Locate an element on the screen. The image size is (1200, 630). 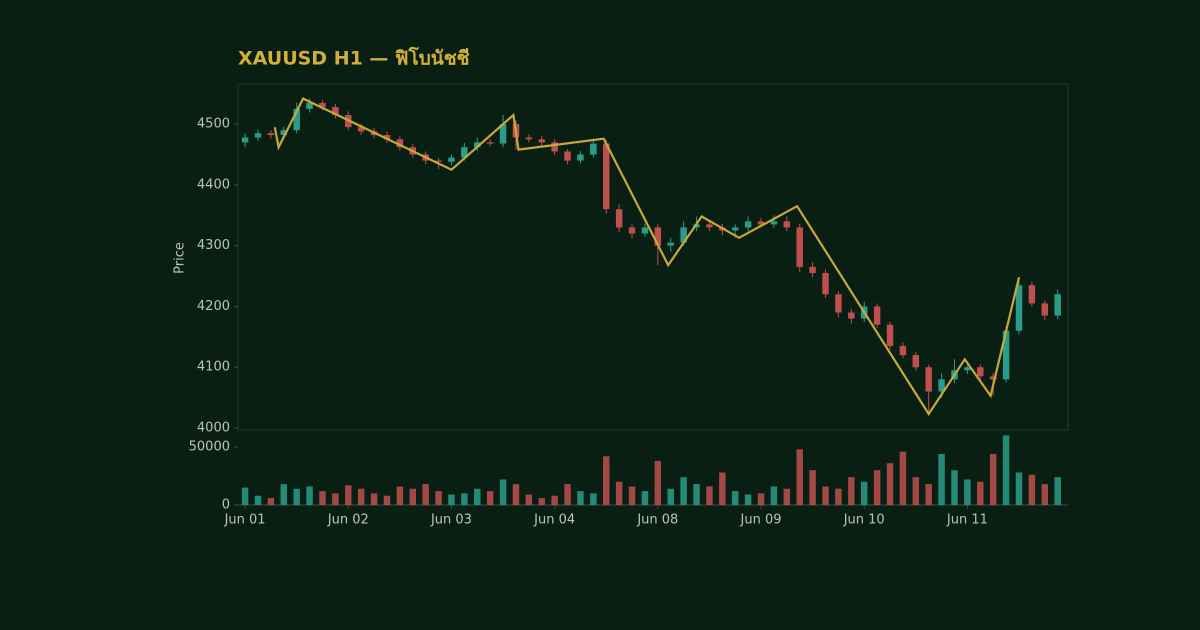
x-tick-label: Jun 04 is located at coordinates (554, 520).